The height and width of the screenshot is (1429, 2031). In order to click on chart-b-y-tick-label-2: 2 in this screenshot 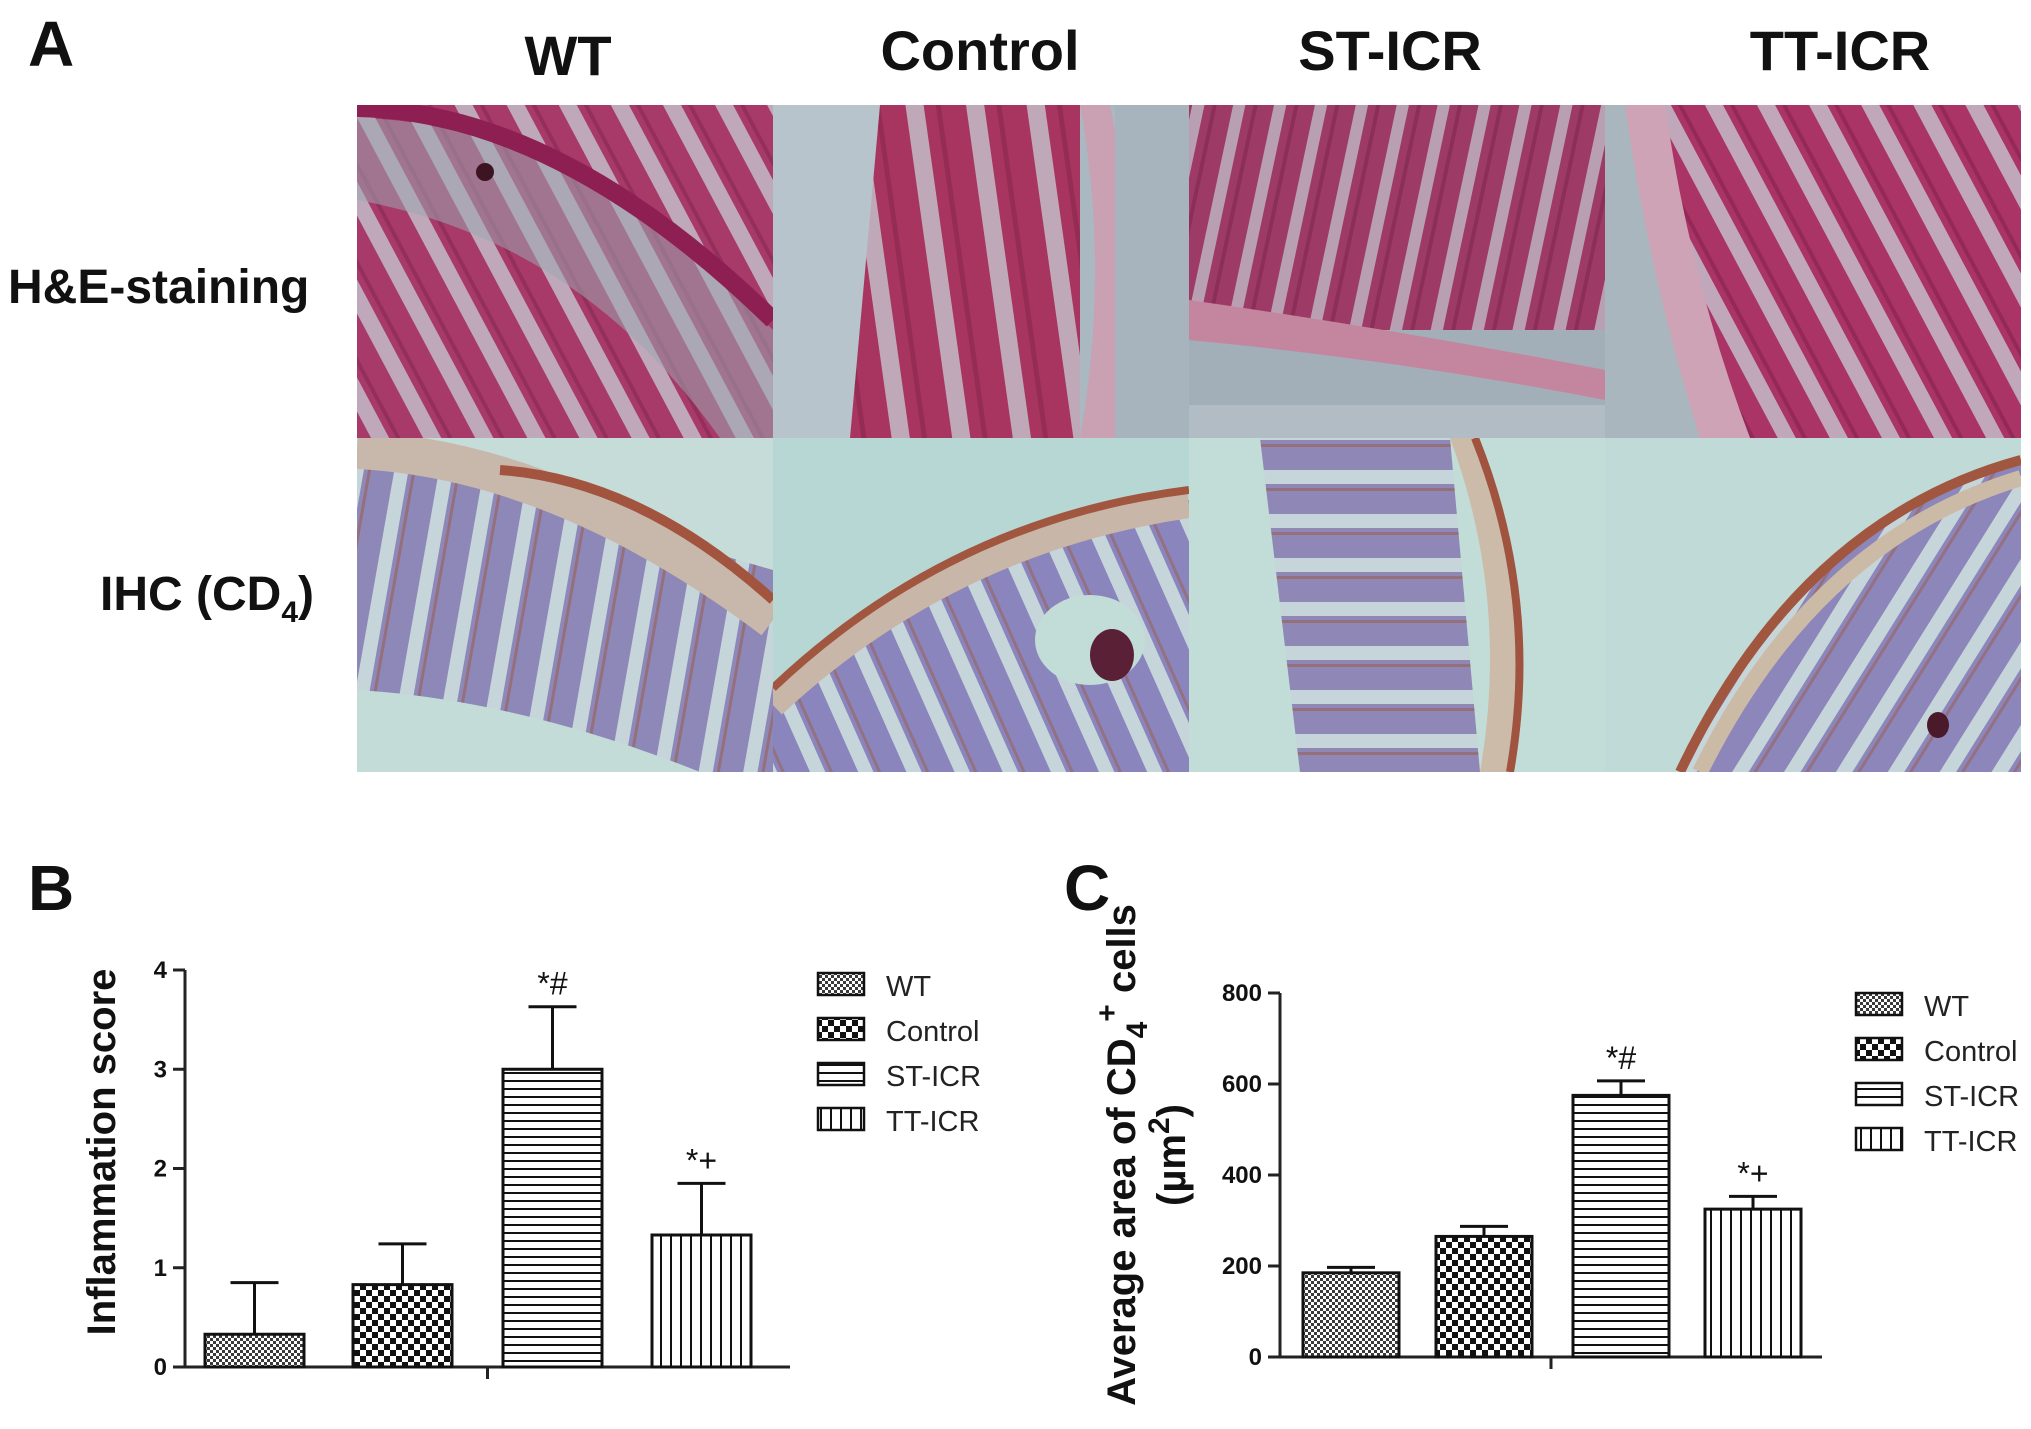, I will do `click(160, 1169)`.